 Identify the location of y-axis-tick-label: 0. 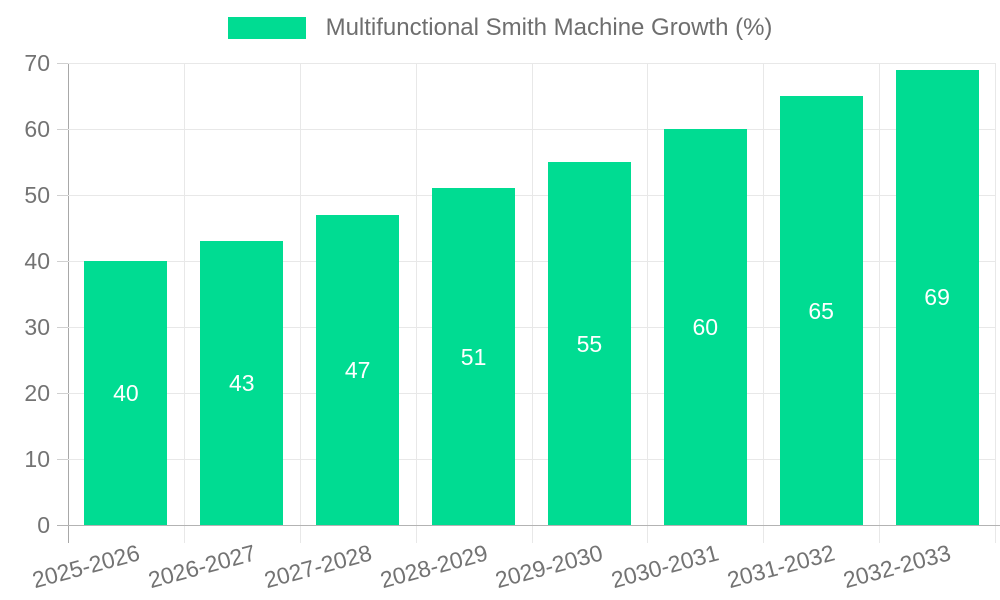
(43, 525).